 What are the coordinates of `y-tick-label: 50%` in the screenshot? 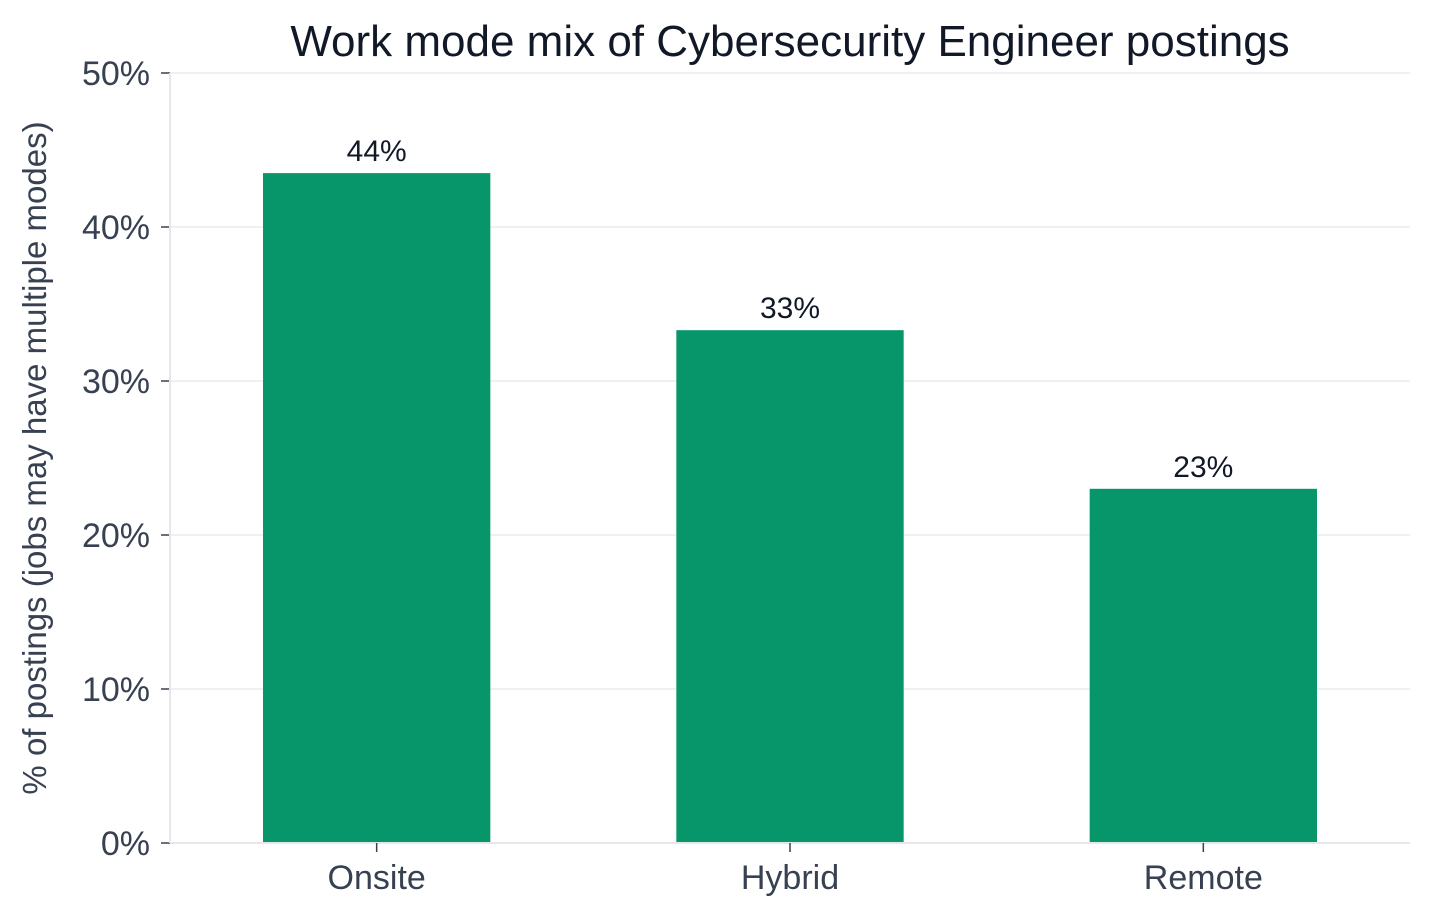 It's located at (116, 74).